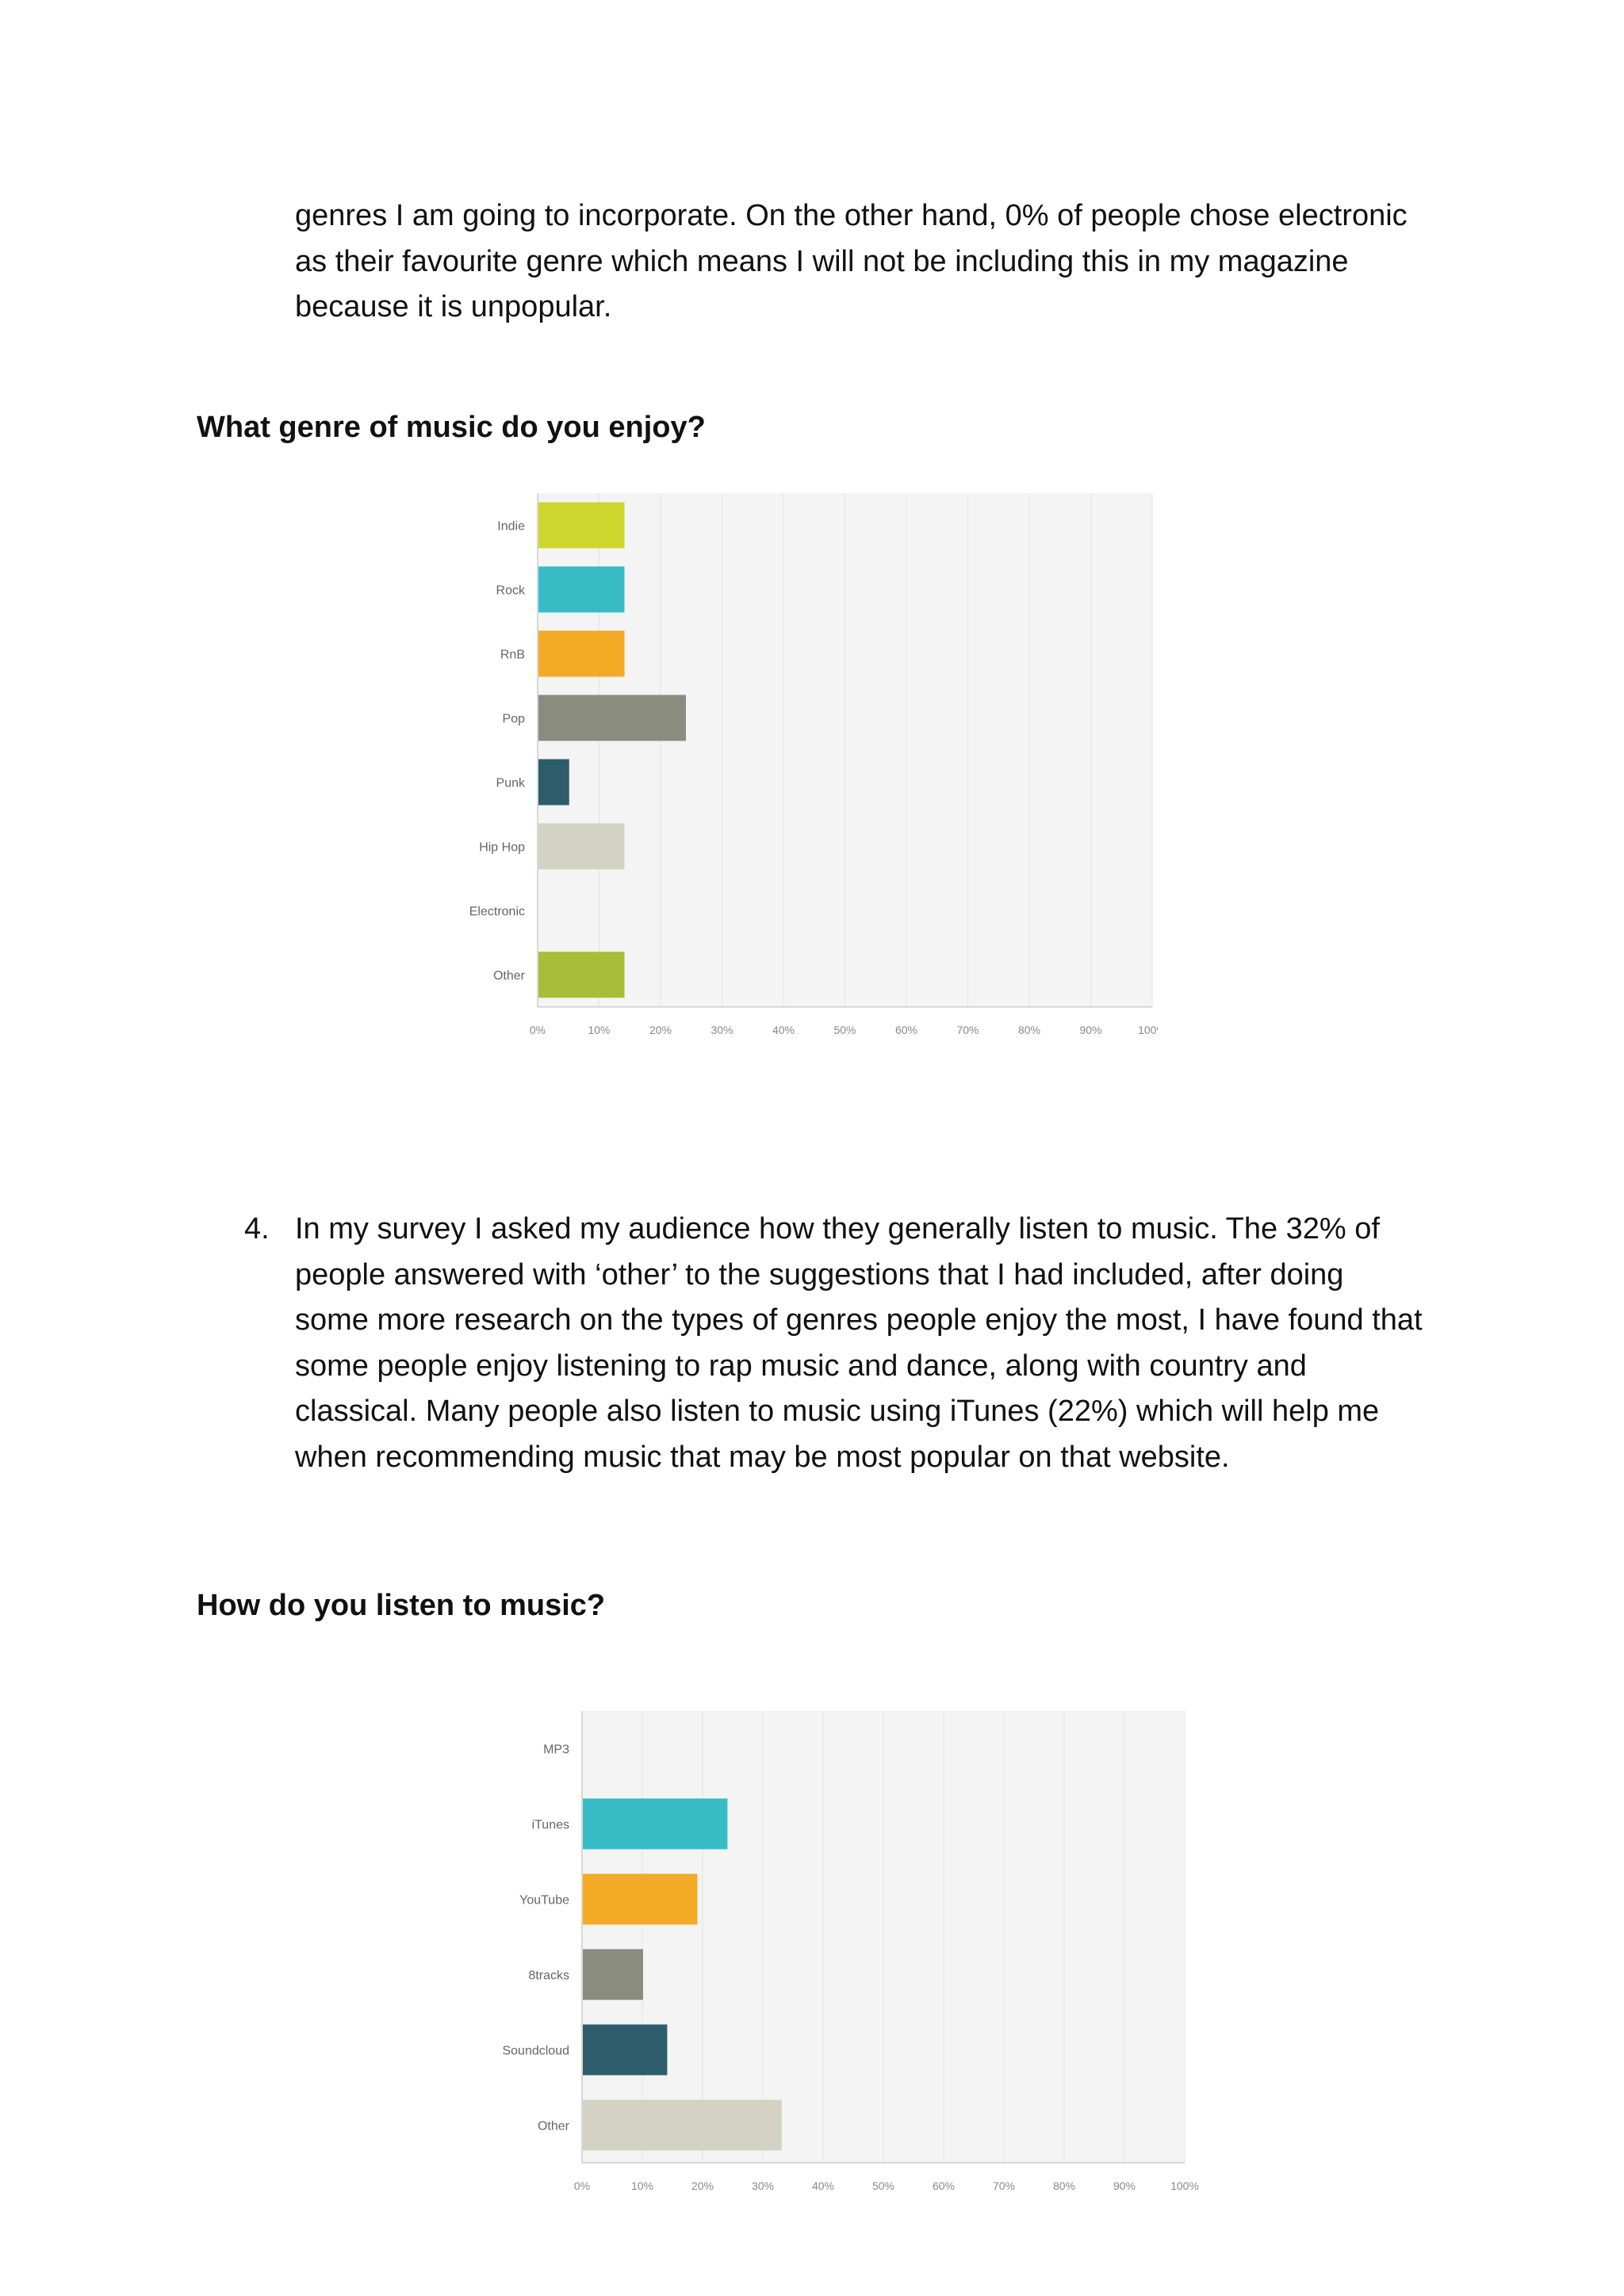  I want to click on category-label: Rock, so click(511, 591).